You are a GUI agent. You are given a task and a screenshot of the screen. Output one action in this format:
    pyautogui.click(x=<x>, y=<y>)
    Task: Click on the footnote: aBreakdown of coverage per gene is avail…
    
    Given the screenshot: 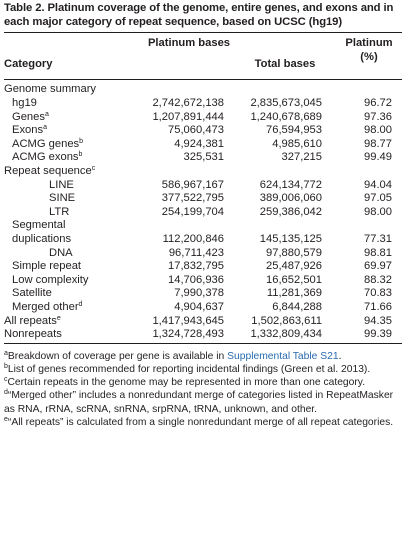 What is the action you would take?
    pyautogui.click(x=203, y=356)
    